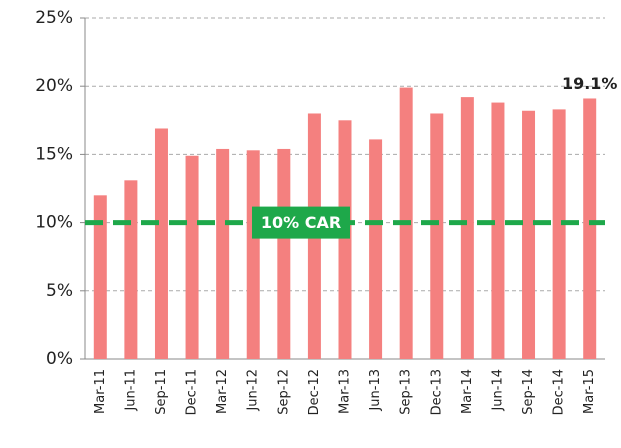 Image resolution: width=621 pixels, height=448 pixels. Describe the element at coordinates (590, 83) in the screenshot. I see `value-label: 19.1%` at that location.